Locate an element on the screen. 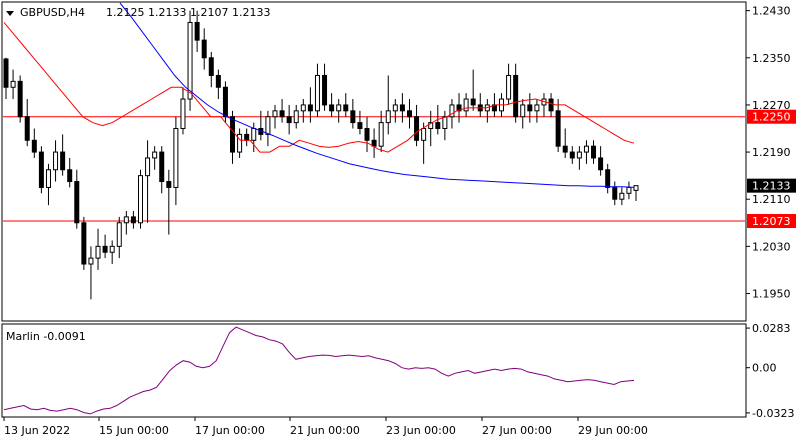 The width and height of the screenshot is (804, 442). oscillator-tick-label: 0.00 is located at coordinates (764, 368).